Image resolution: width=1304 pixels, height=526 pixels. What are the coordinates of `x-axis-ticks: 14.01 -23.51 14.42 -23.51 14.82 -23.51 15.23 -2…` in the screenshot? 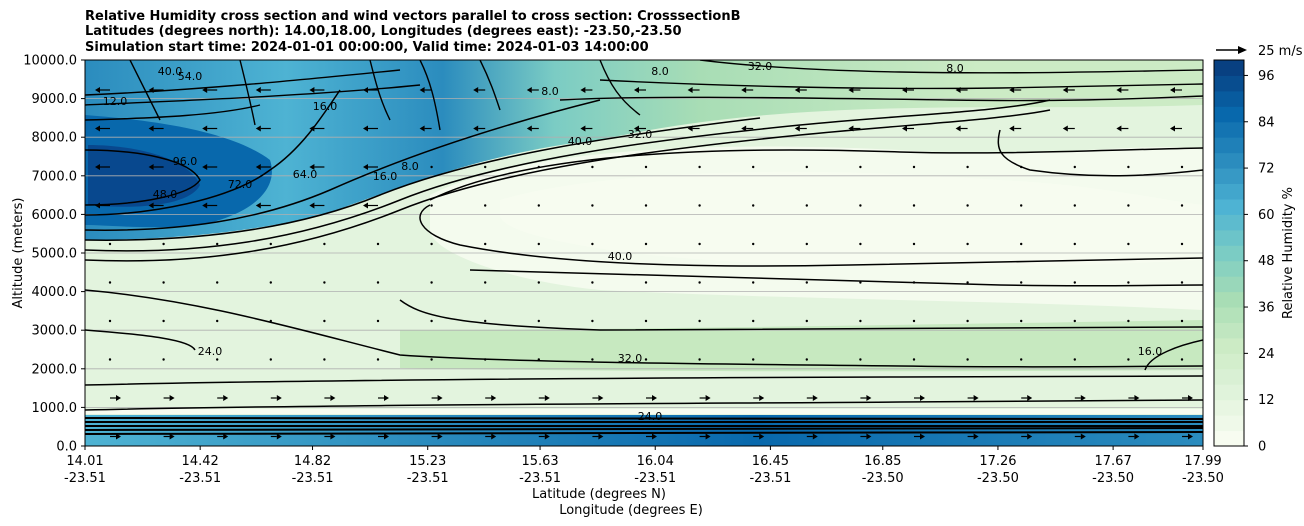 It's located at (644, 466).